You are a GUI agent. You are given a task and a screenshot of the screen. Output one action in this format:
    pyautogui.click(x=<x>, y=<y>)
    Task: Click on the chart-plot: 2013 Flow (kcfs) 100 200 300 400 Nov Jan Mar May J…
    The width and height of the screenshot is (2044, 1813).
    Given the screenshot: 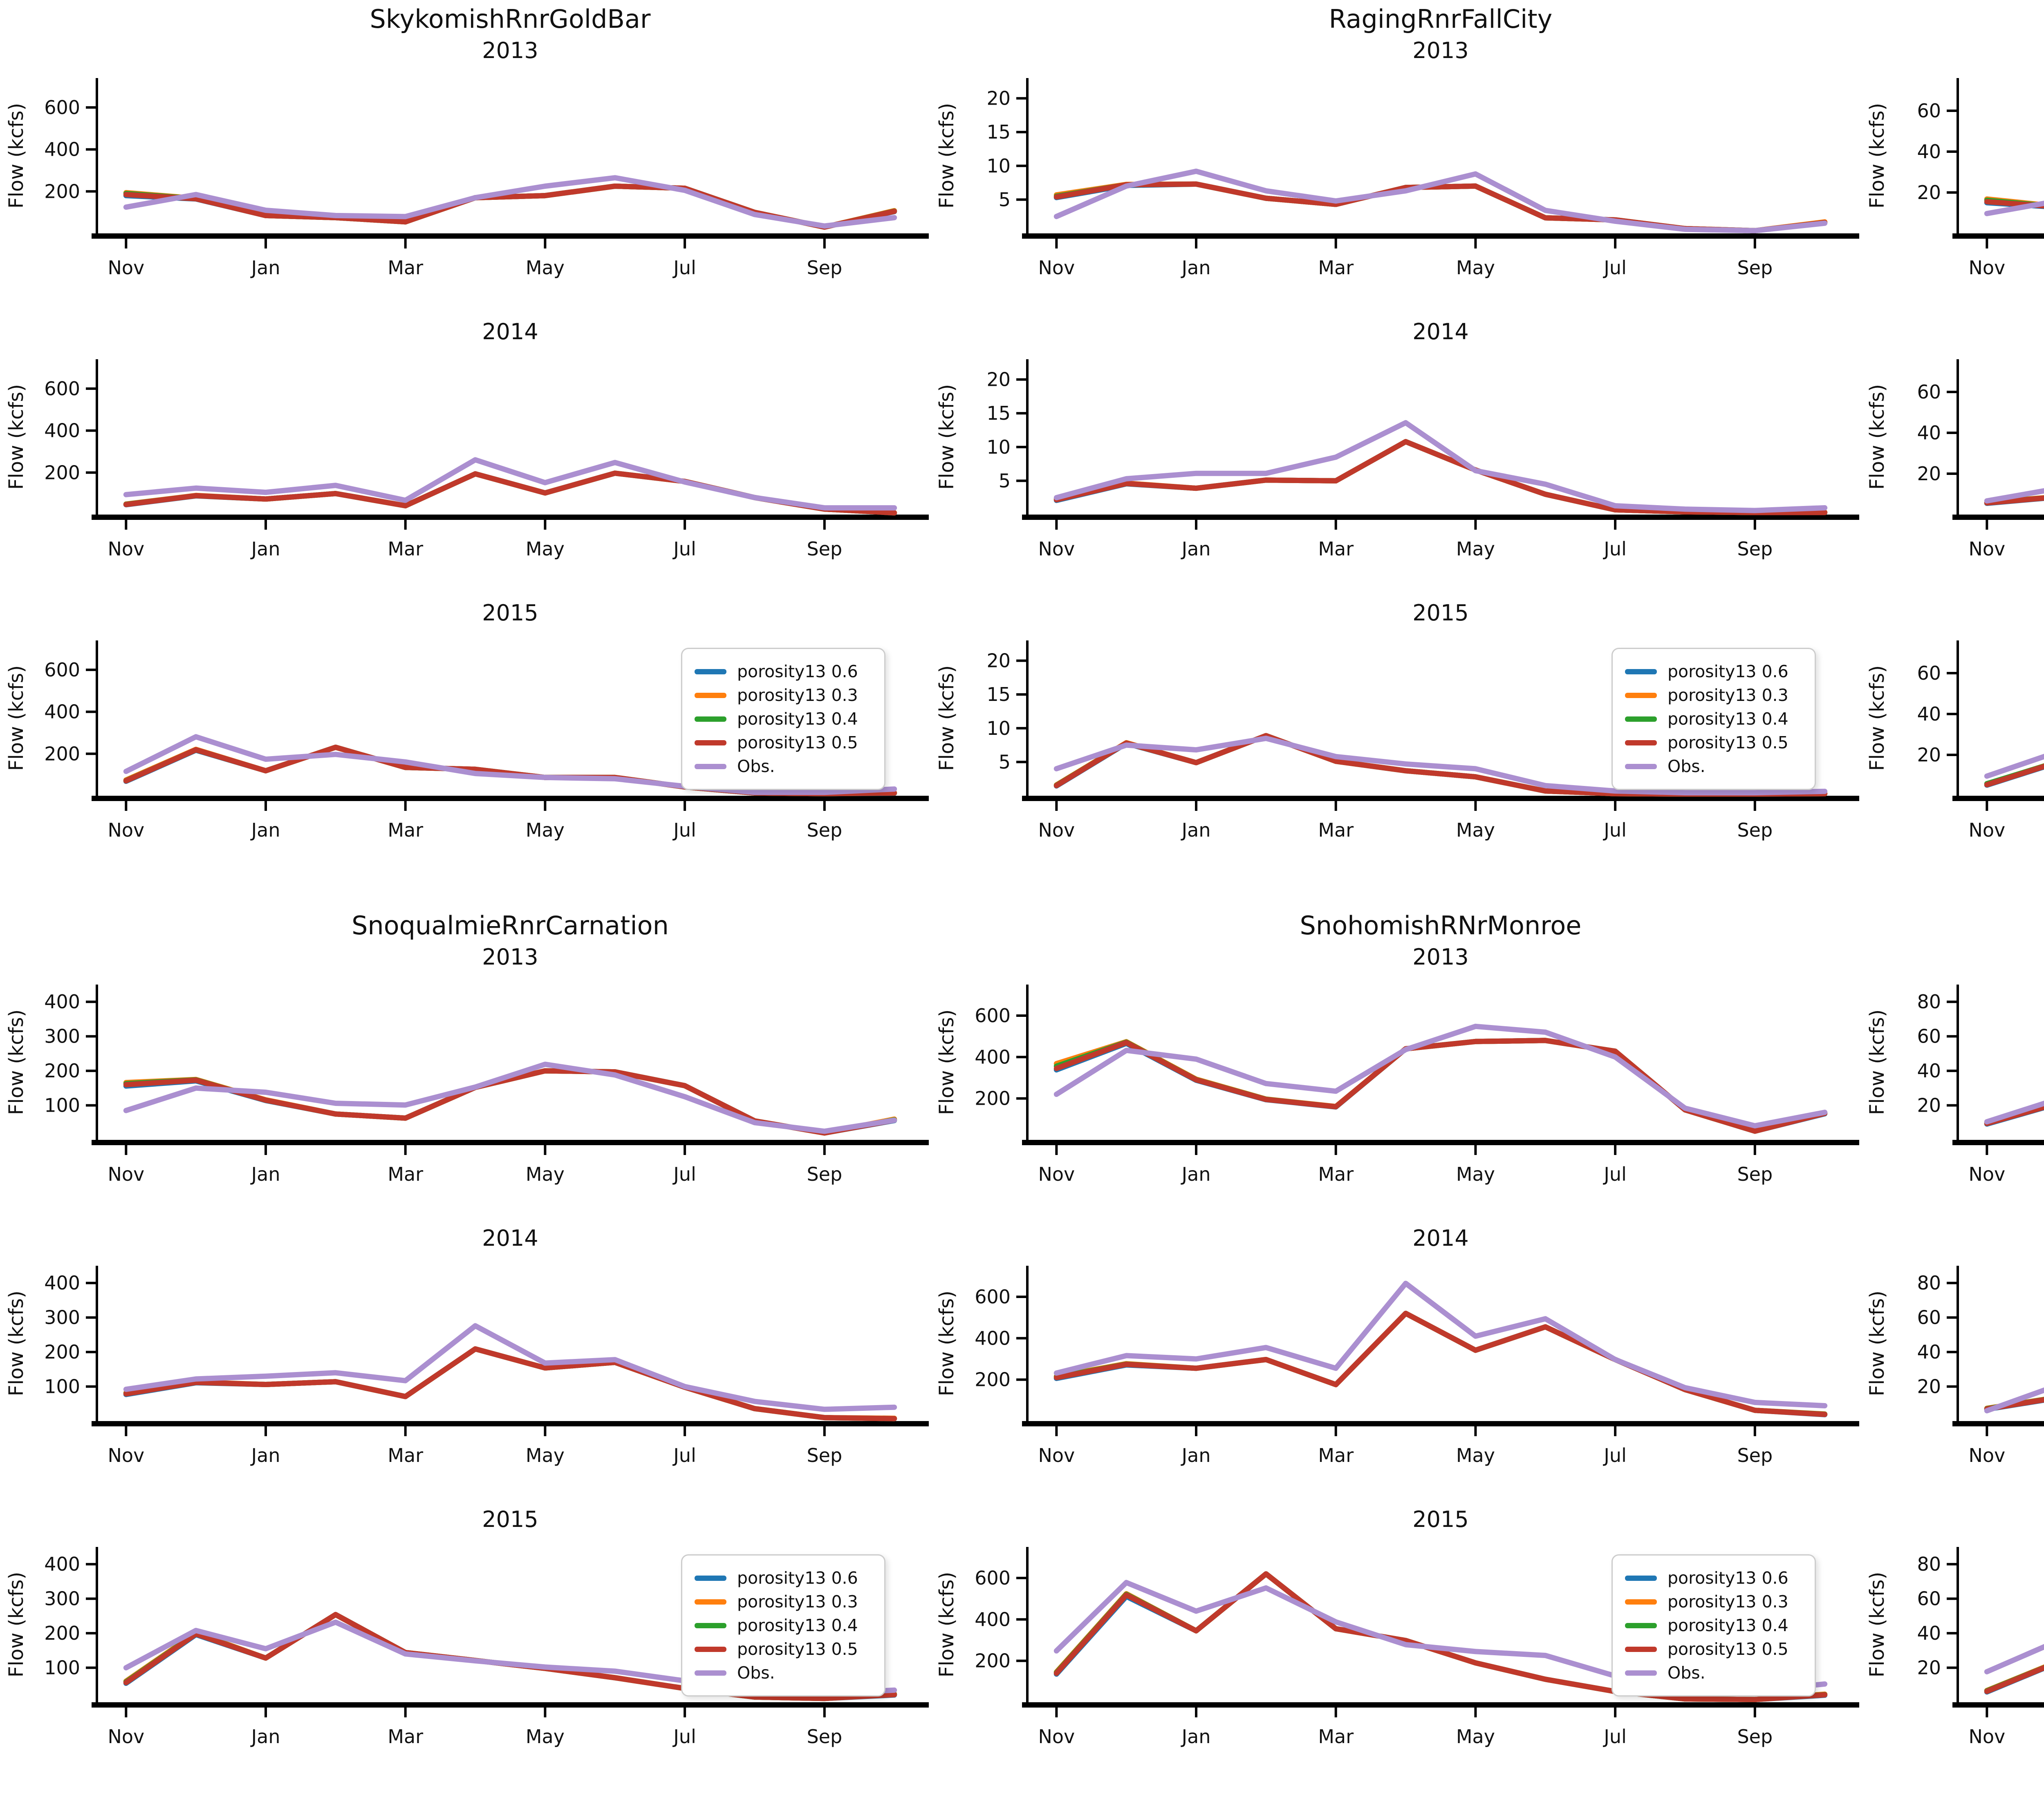 What is the action you would take?
    pyautogui.click(x=467, y=1065)
    